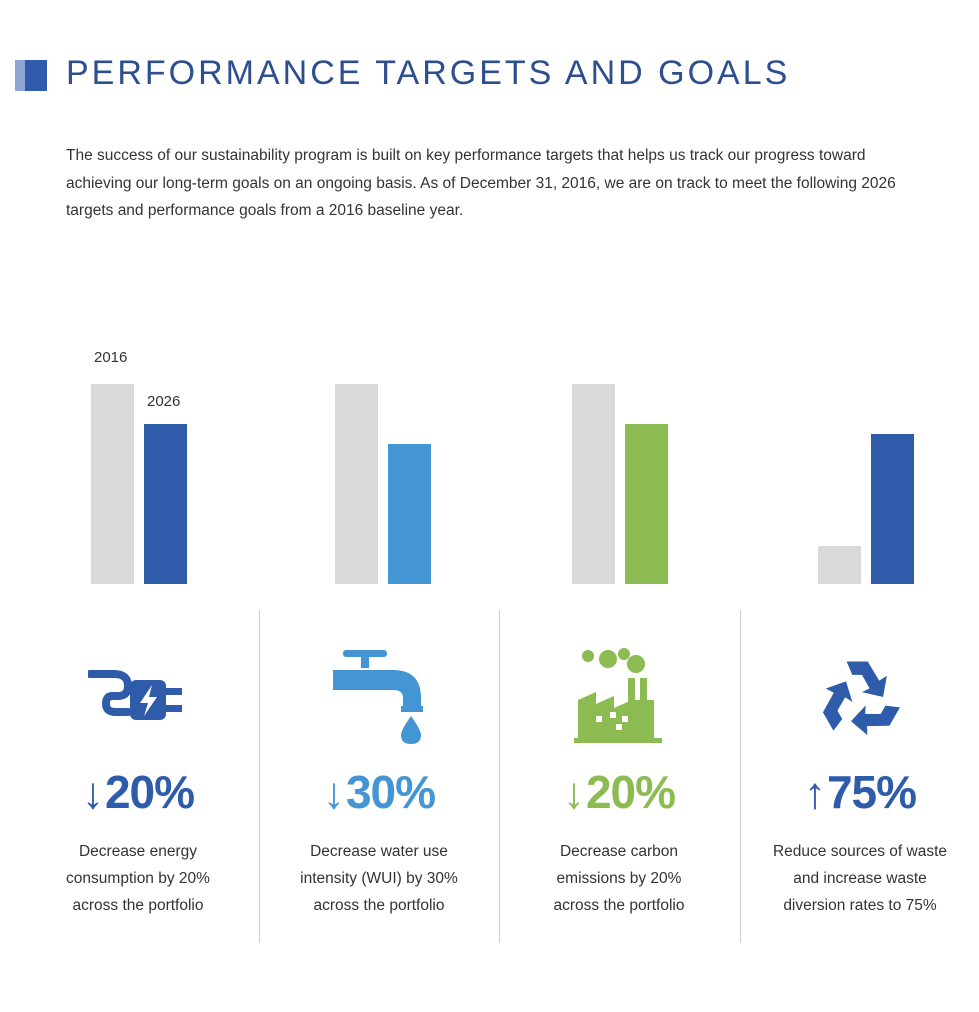 The height and width of the screenshot is (1012, 979). What do you see at coordinates (861, 698) in the screenshot?
I see `recycle-icon` at bounding box center [861, 698].